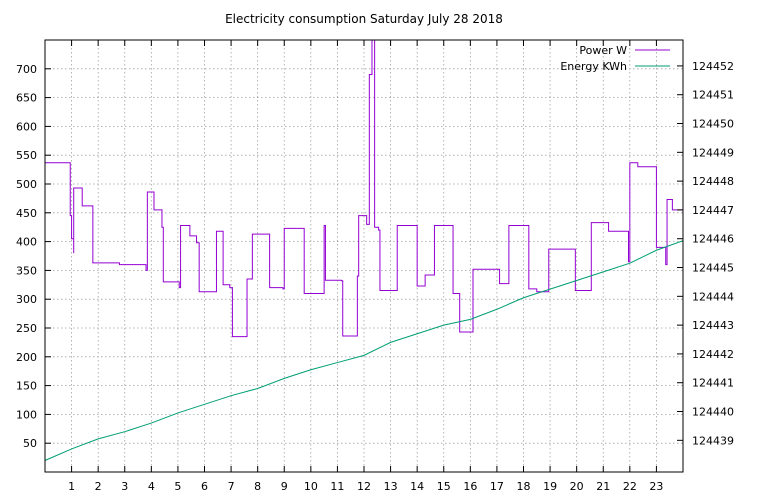  I want to click on y-tick-label: 550, so click(26, 155).